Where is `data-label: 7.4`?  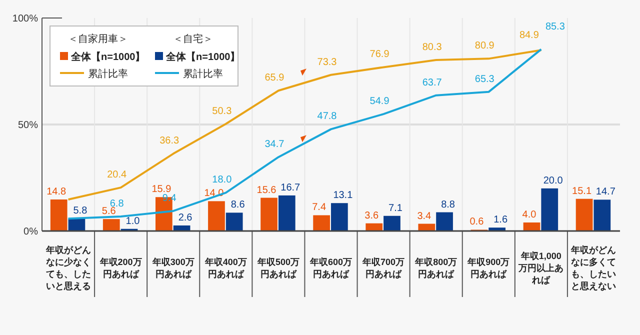
data-label: 7.4 is located at coordinates (319, 208).